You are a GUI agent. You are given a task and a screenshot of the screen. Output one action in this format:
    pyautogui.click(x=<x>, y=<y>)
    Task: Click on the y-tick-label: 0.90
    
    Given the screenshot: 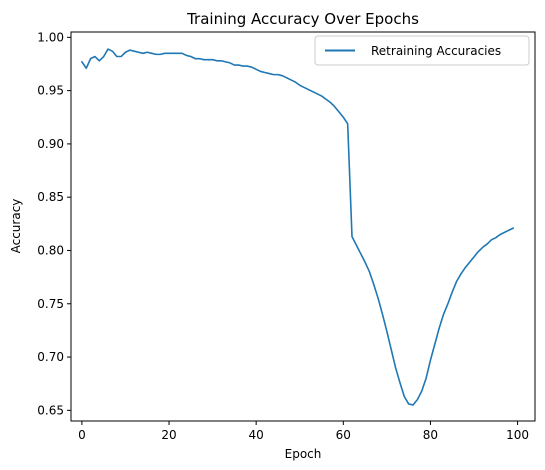 What is the action you would take?
    pyautogui.click(x=50, y=144)
    